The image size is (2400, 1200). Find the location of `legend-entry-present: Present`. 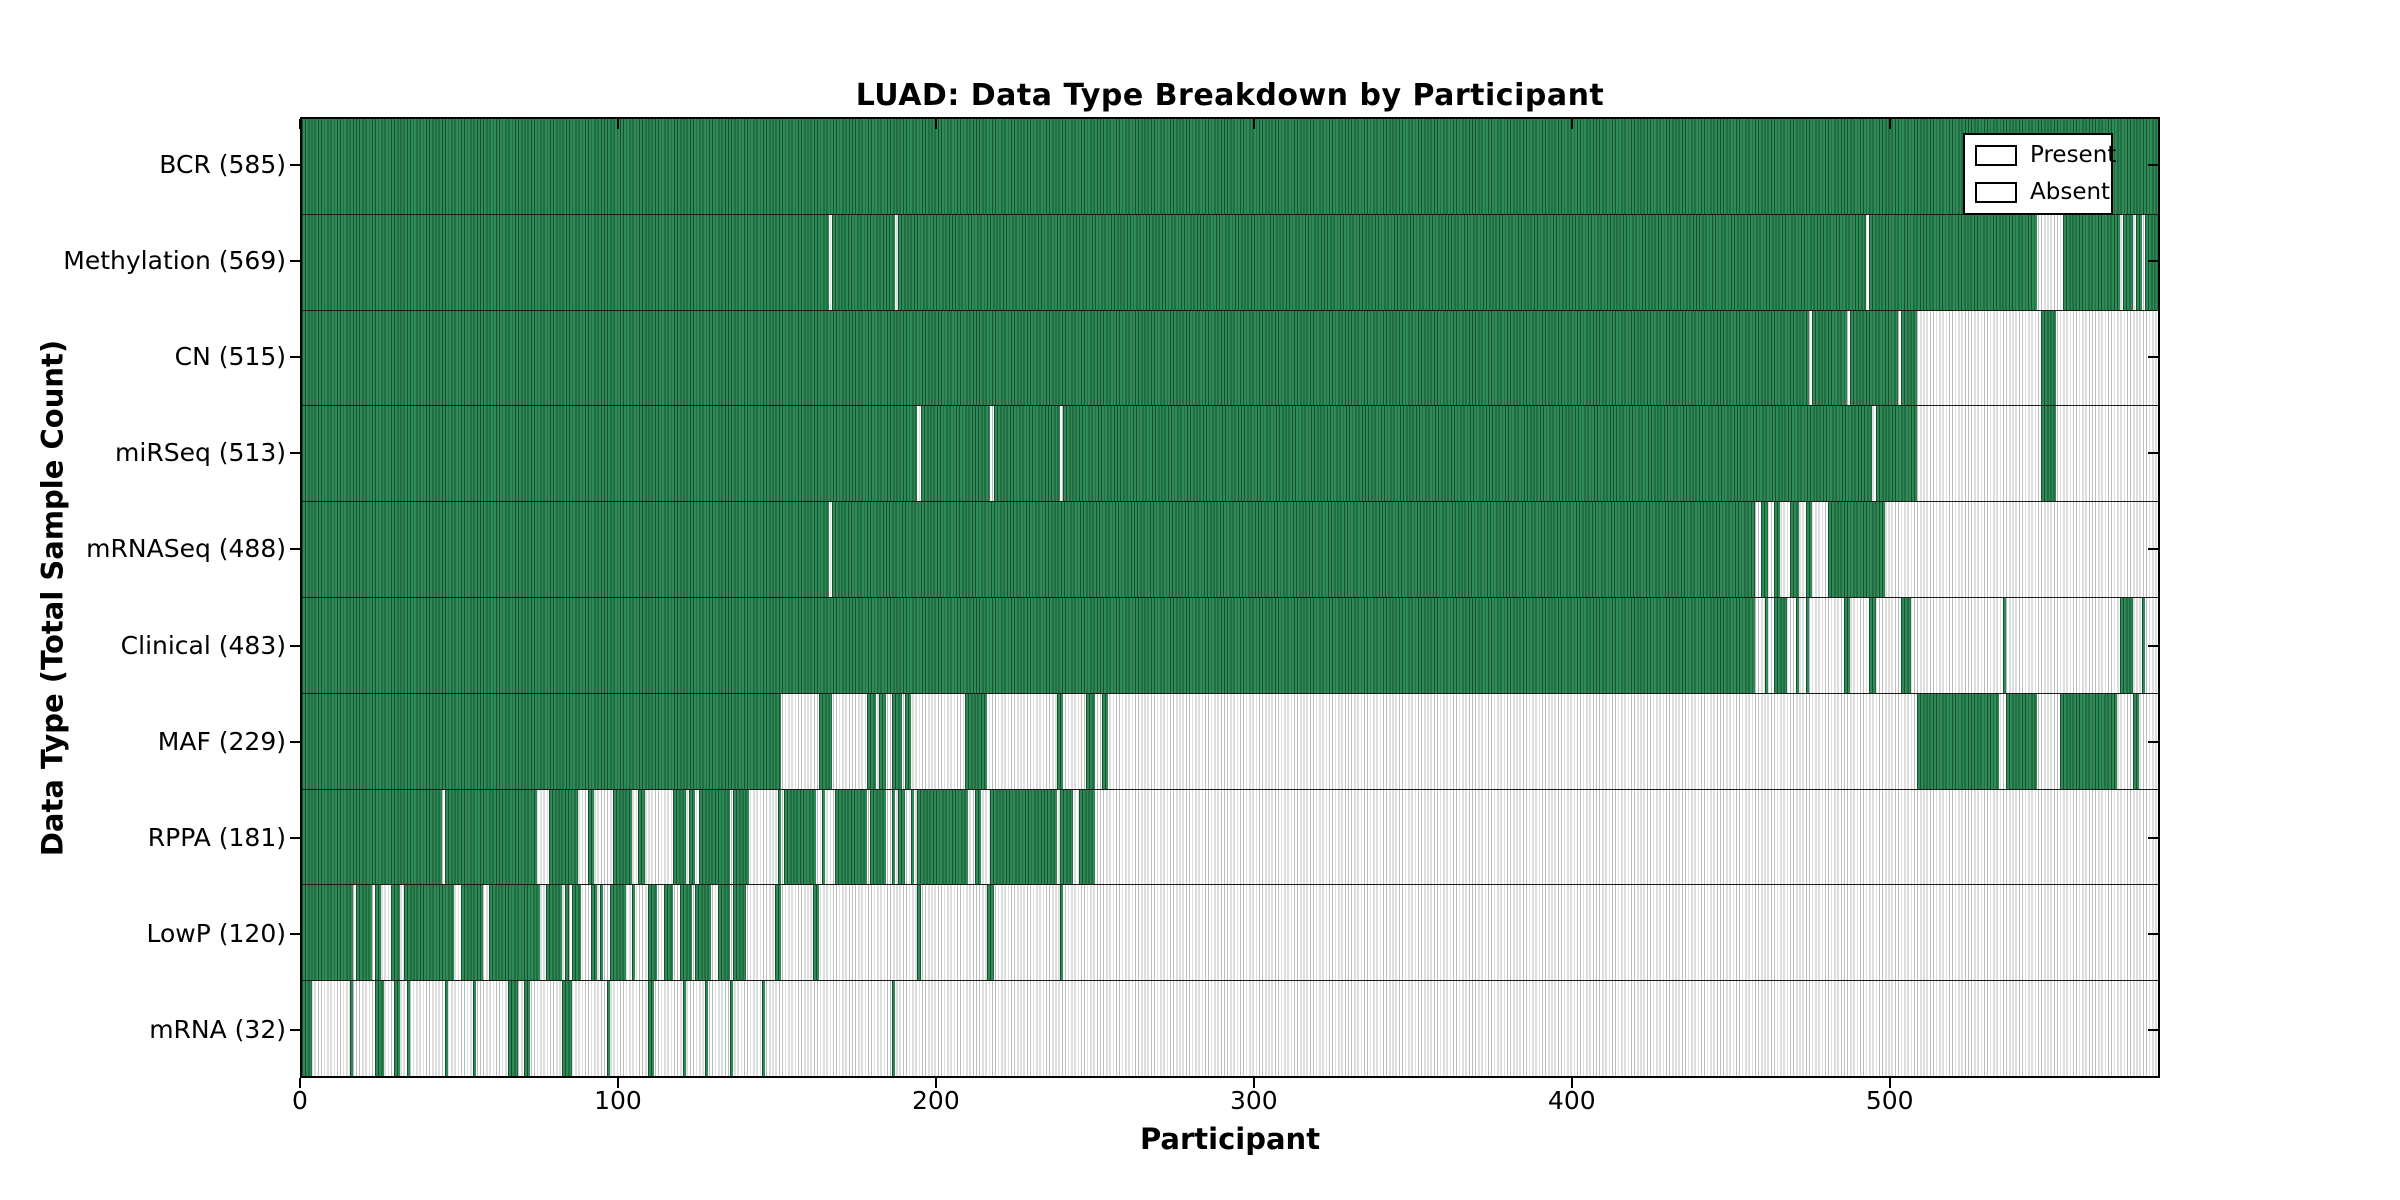

legend-entry-present: Present is located at coordinates (2045, 155).